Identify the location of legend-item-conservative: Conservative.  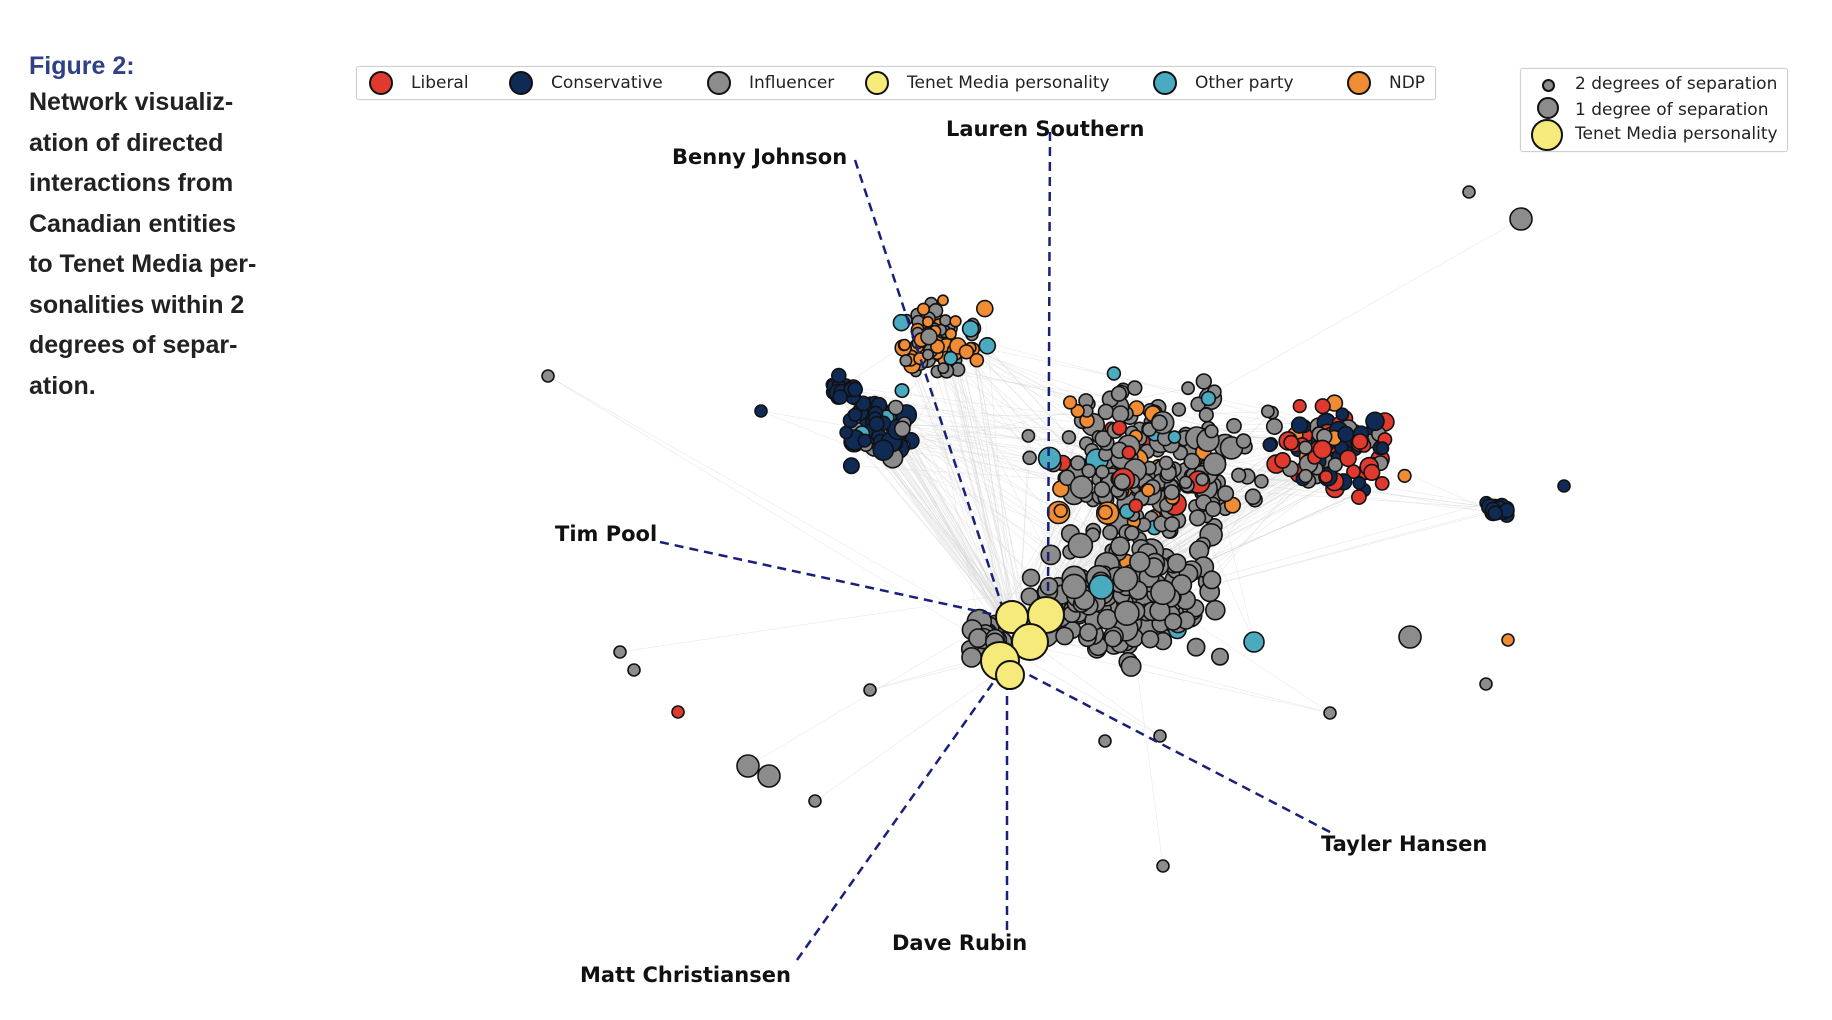
(586, 83).